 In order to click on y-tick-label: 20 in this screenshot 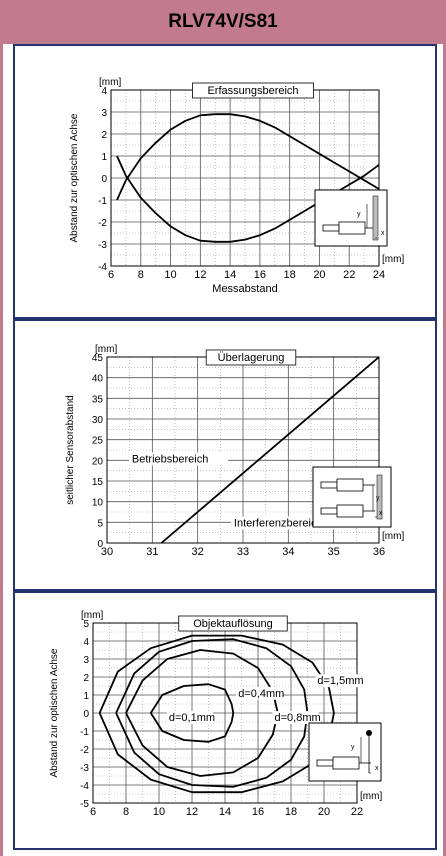, I will do `click(98, 461)`.